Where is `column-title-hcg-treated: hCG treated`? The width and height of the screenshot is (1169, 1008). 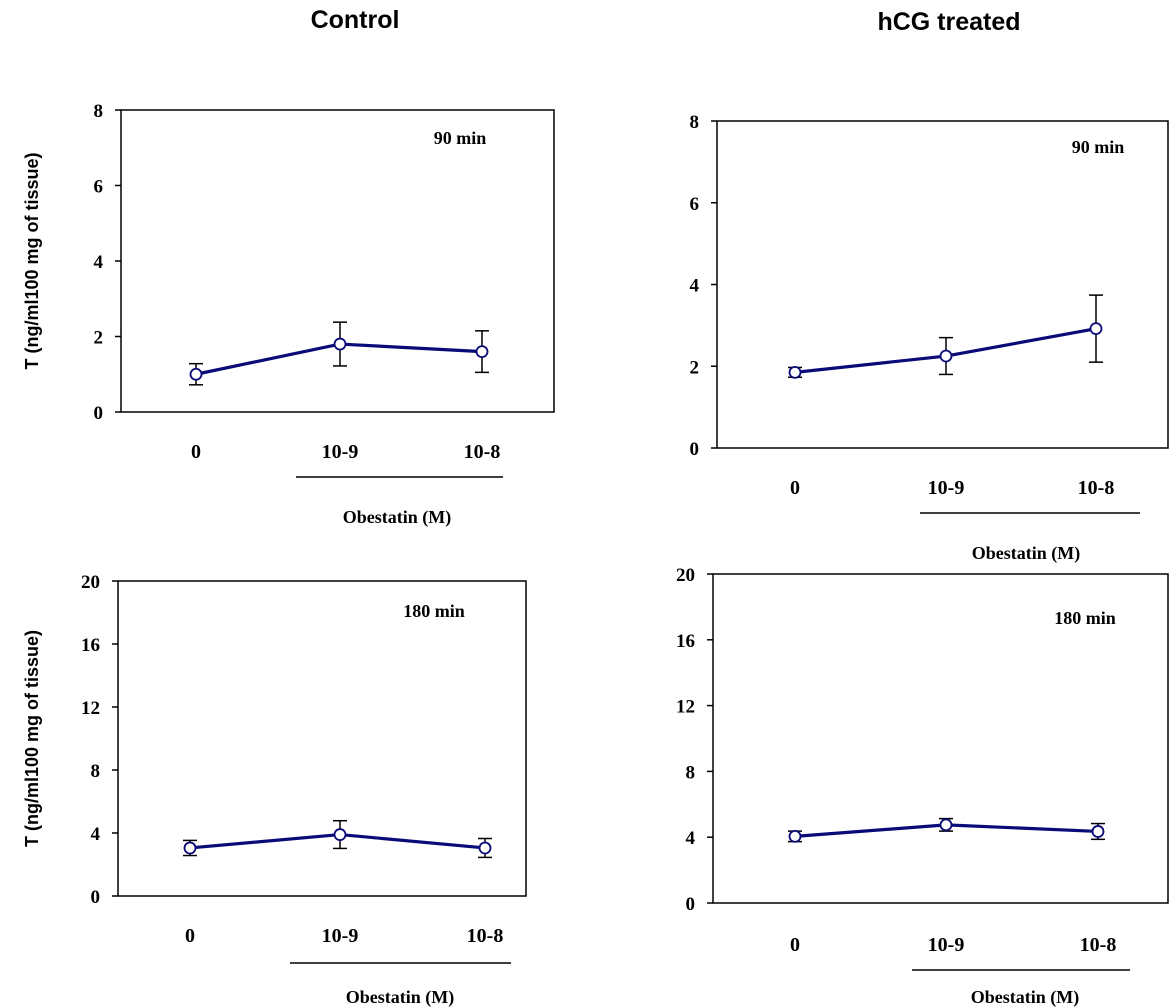
column-title-hcg-treated: hCG treated is located at coordinates (948, 22).